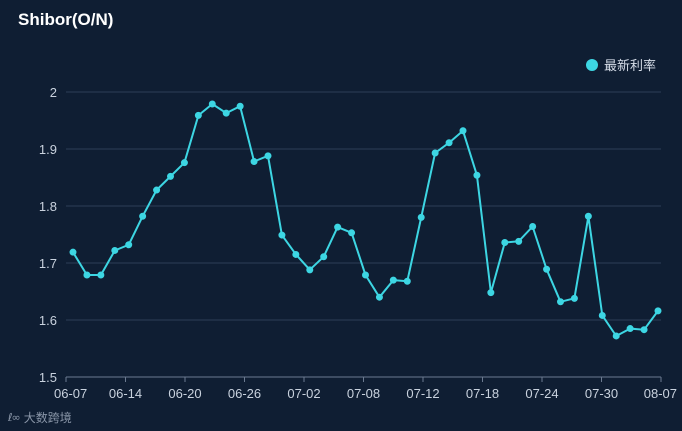 This screenshot has width=682, height=431. Describe the element at coordinates (48, 320) in the screenshot. I see `y-tick-label: 1.6` at that location.